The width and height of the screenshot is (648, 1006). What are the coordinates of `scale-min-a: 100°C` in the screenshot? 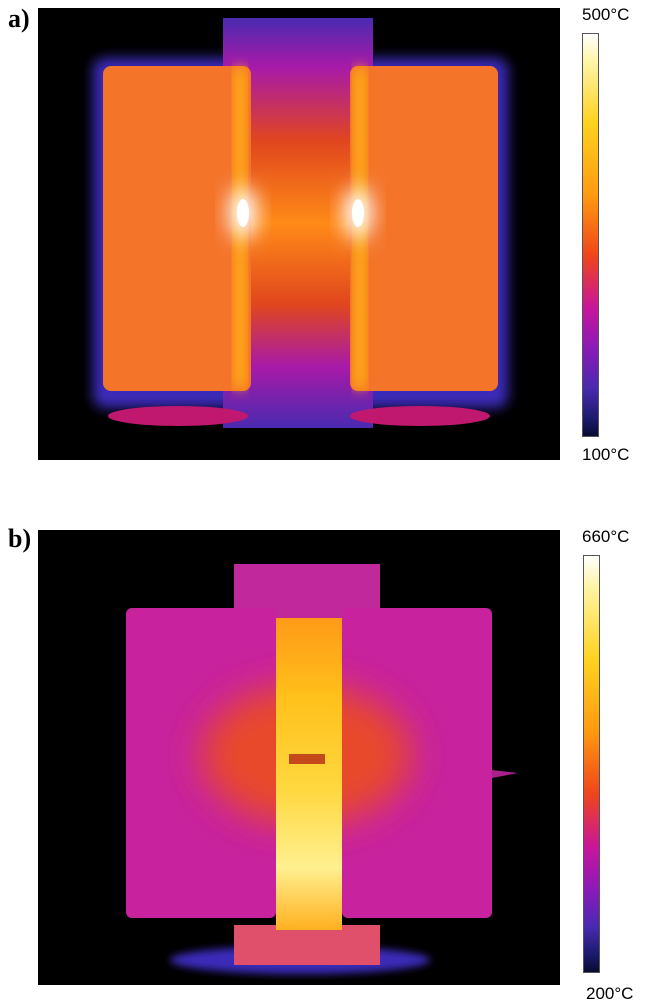 It's located at (606, 454).